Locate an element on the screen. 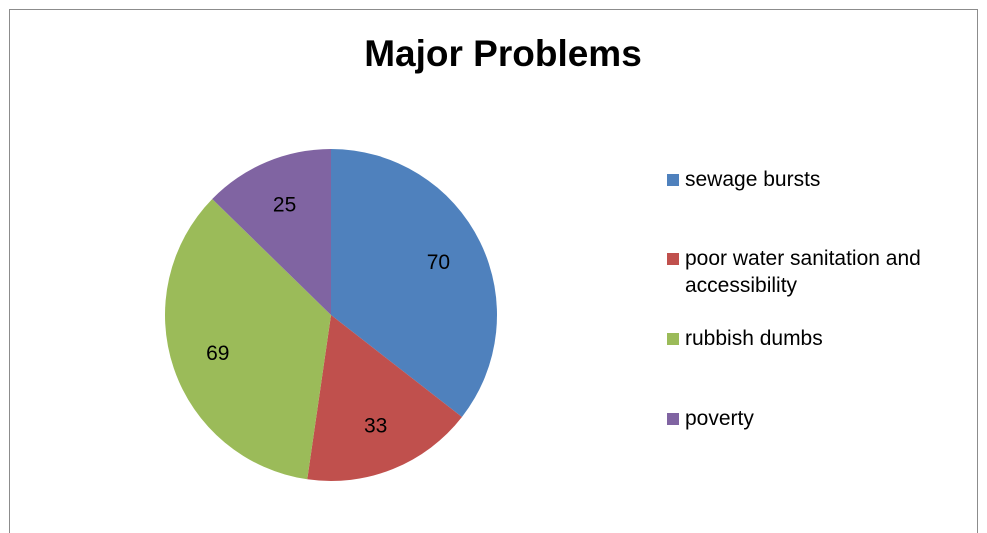 The width and height of the screenshot is (987, 533). legend-label: poverty is located at coordinates (719, 418).